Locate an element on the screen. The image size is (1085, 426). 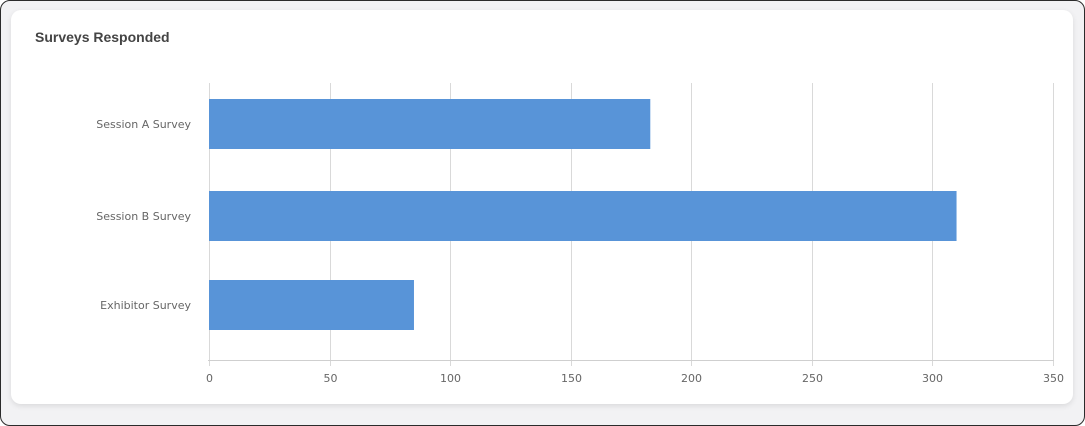
y-category-label: Session A Survey is located at coordinates (143, 124).